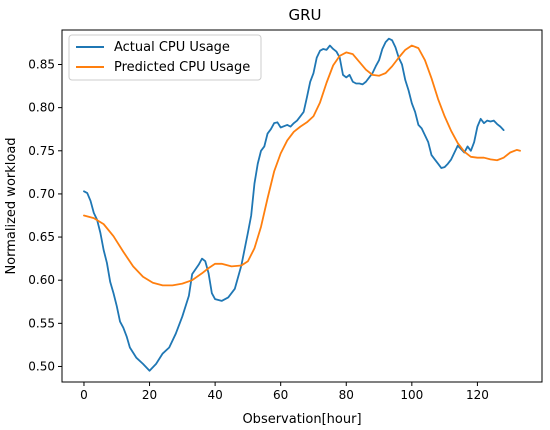  What do you see at coordinates (41, 65) in the screenshot?
I see `y-tick-label: 0.85` at bounding box center [41, 65].